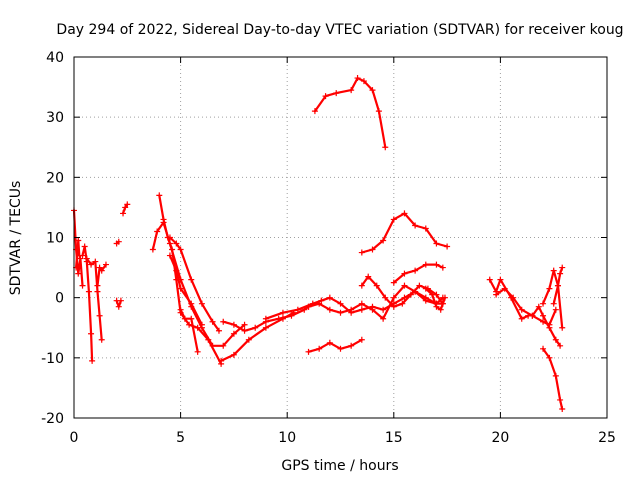  What do you see at coordinates (394, 438) in the screenshot?
I see `x-tick-label: 15` at bounding box center [394, 438].